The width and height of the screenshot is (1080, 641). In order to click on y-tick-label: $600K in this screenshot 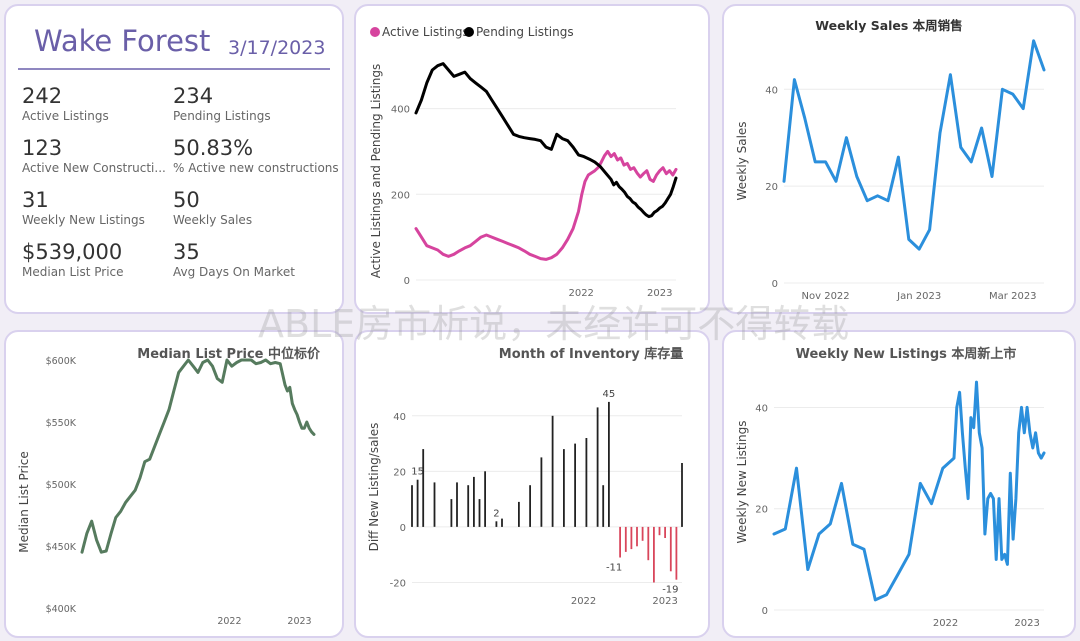, I will do `click(61, 361)`.